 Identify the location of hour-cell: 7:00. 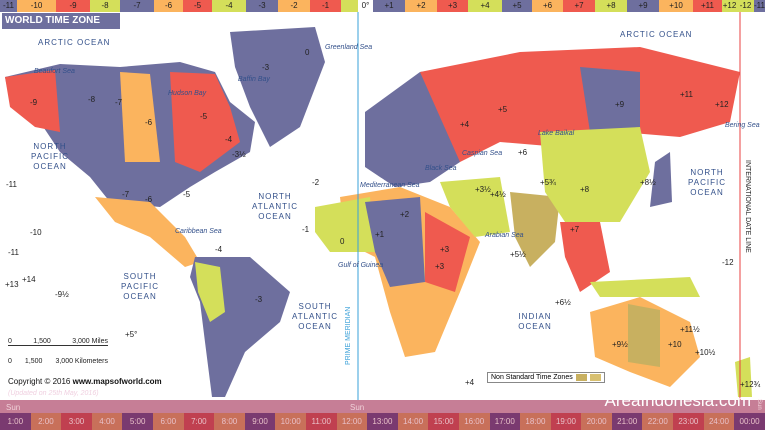
(199, 421).